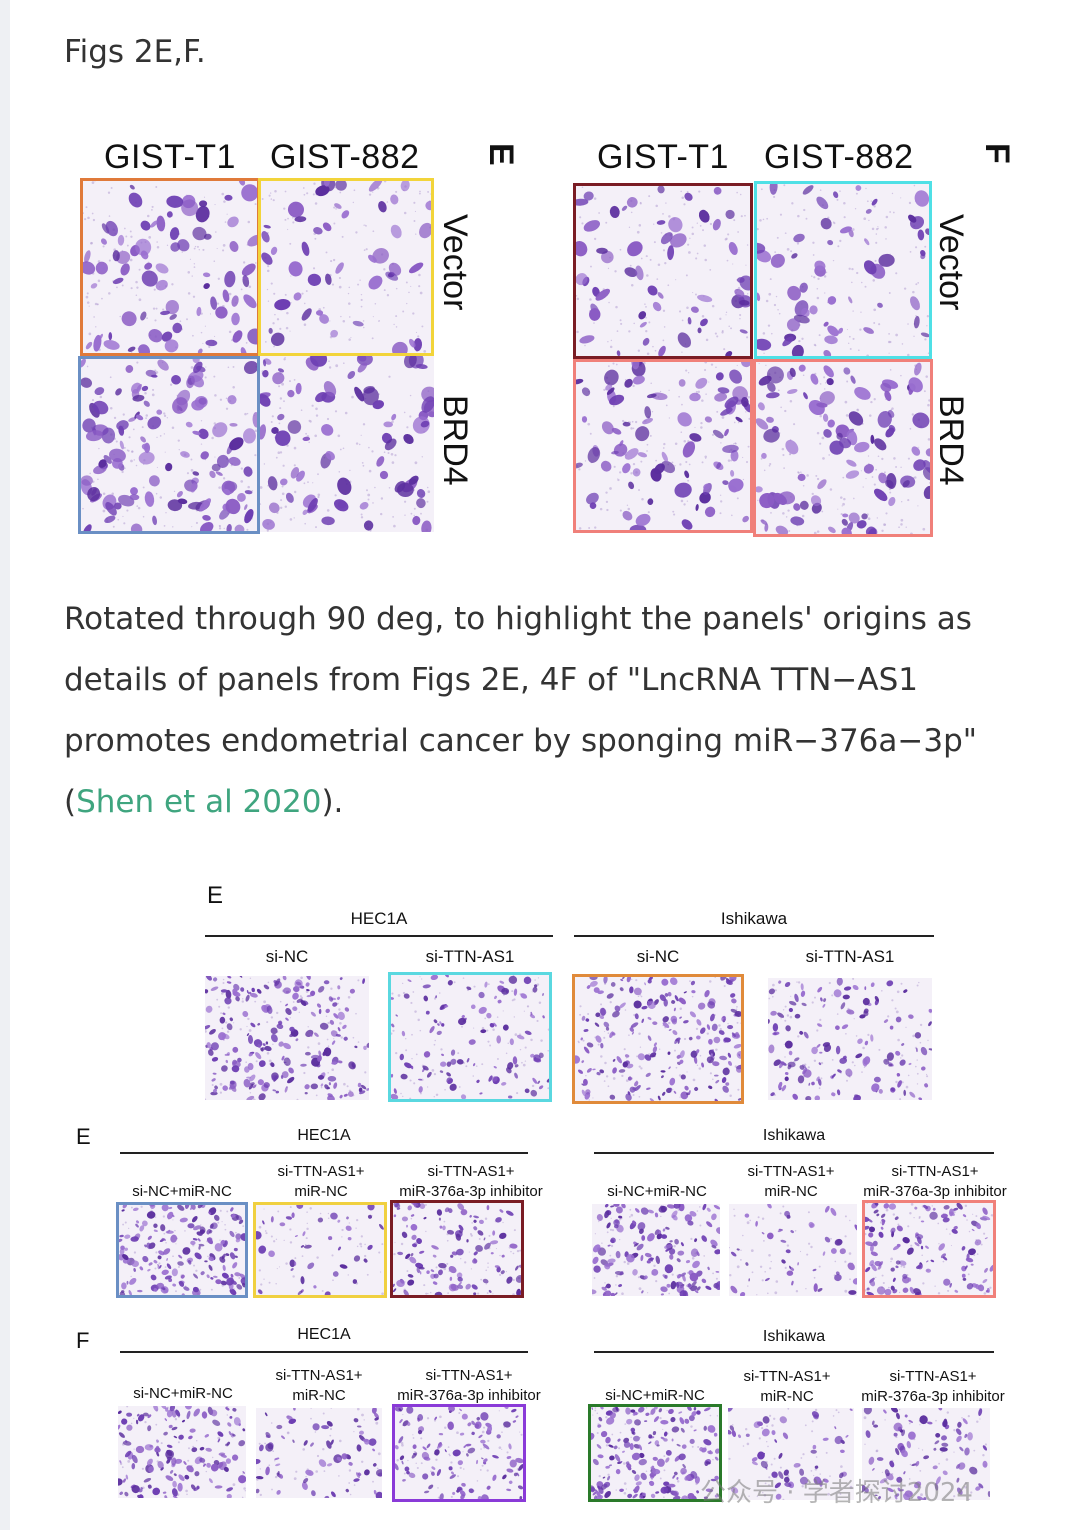 The height and width of the screenshot is (1530, 1080). What do you see at coordinates (951, 440) in the screenshot?
I see `row-label-brd4-f: BRD4` at bounding box center [951, 440].